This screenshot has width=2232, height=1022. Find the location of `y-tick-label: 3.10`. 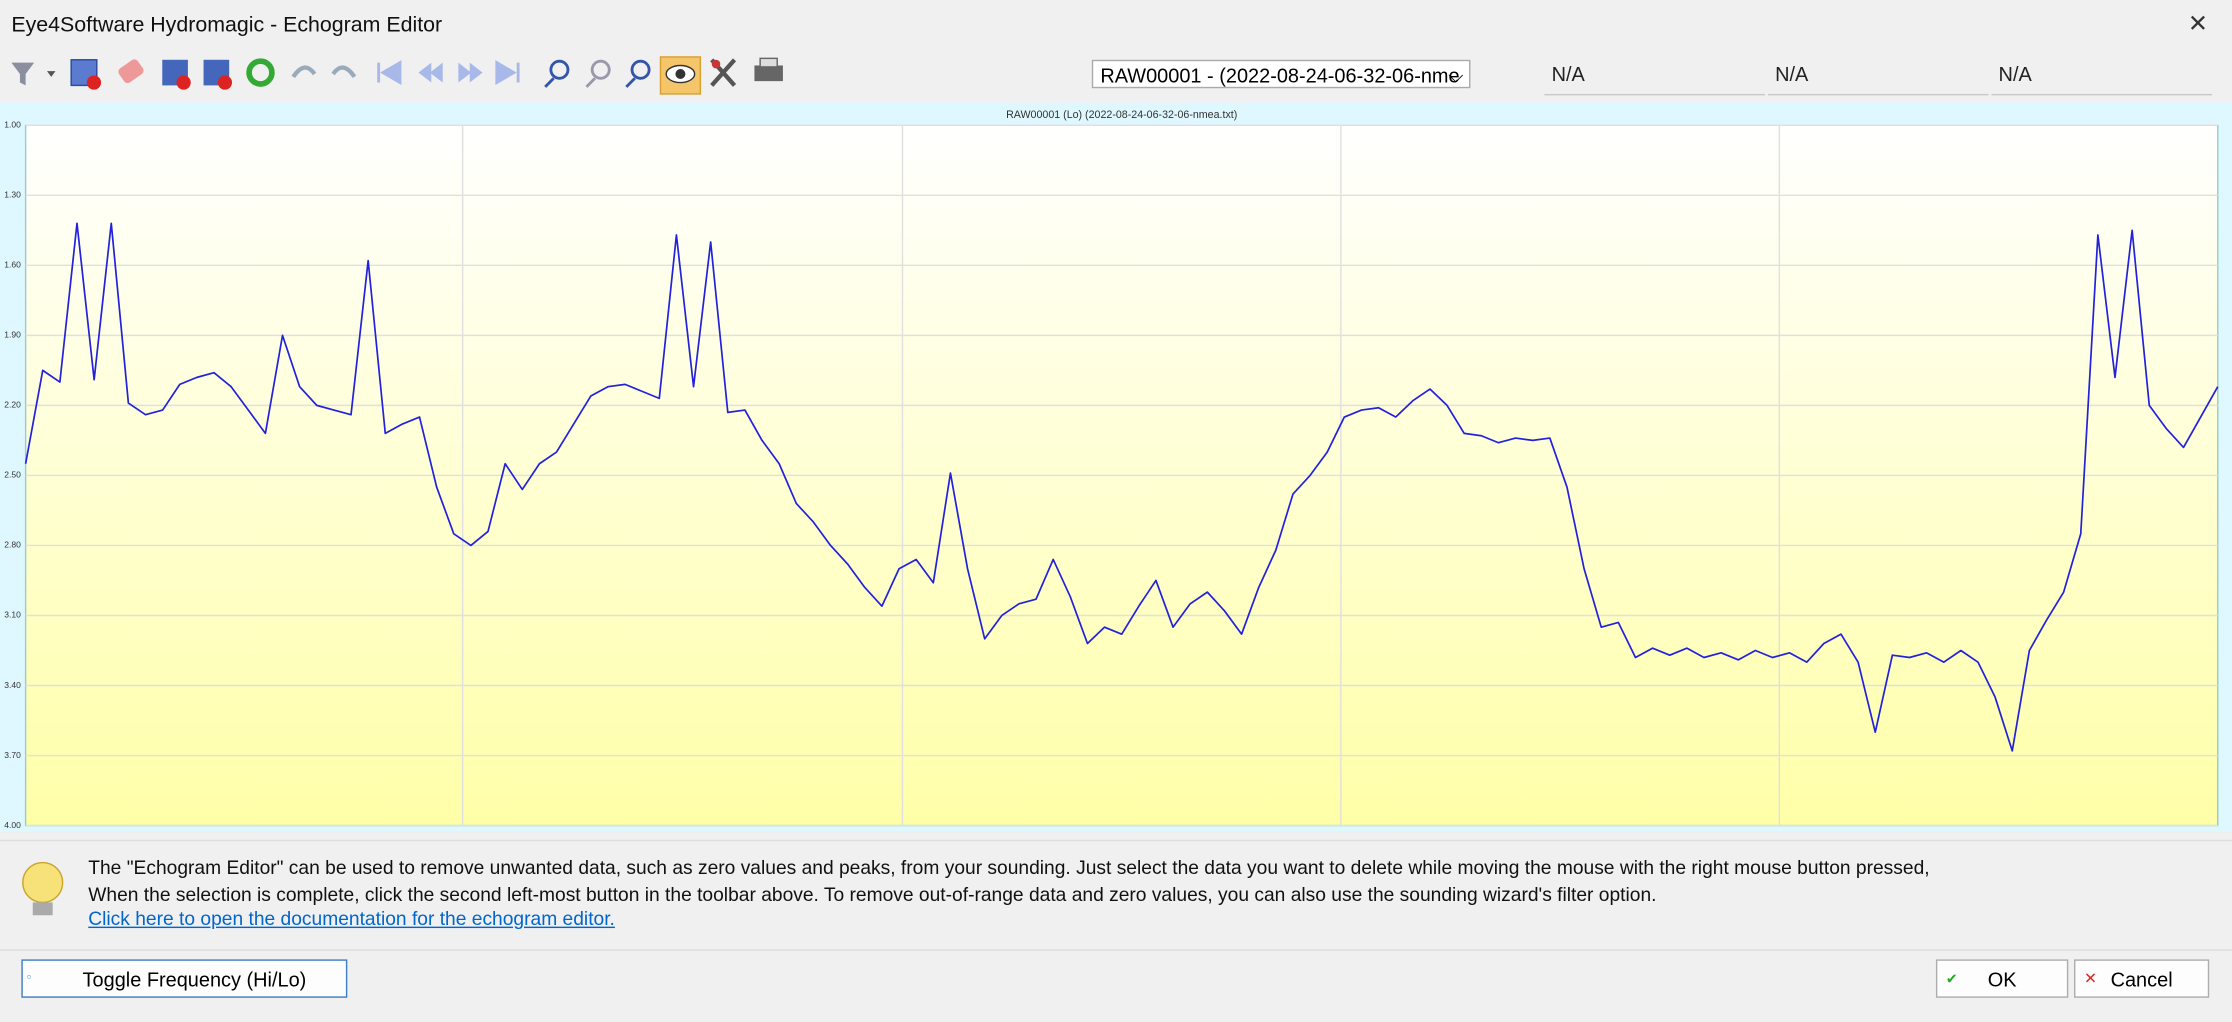

y-tick-label: 3.10 is located at coordinates (12, 615).